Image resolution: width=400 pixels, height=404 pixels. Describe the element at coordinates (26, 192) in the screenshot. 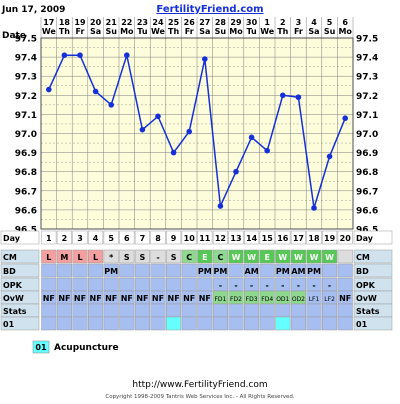

I see `y-tick-label-left: 96.7` at that location.